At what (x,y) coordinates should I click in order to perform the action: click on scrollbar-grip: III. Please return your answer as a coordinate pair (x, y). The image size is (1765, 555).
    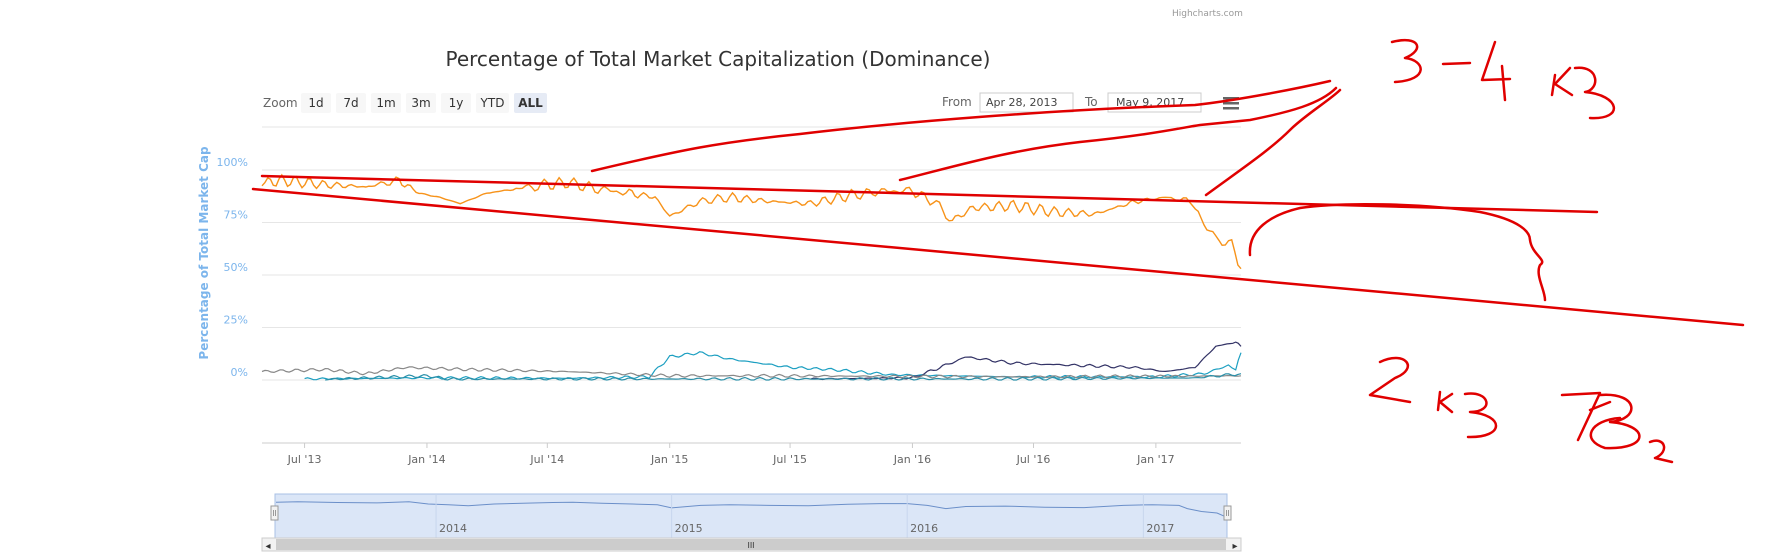
    Looking at the image, I should click on (750, 545).